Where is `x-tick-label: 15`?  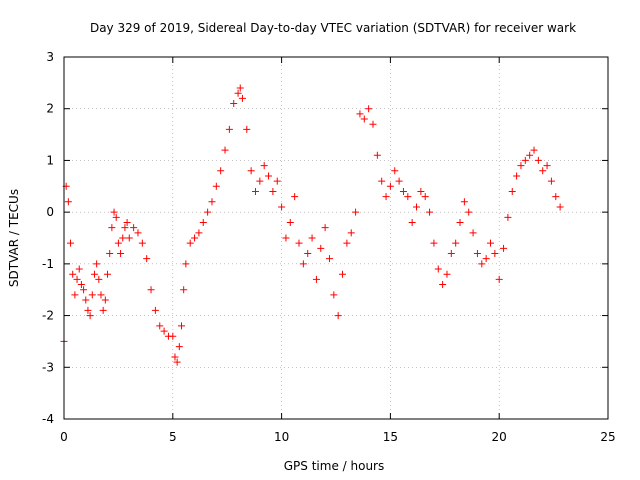 x-tick-label: 15 is located at coordinates (390, 437).